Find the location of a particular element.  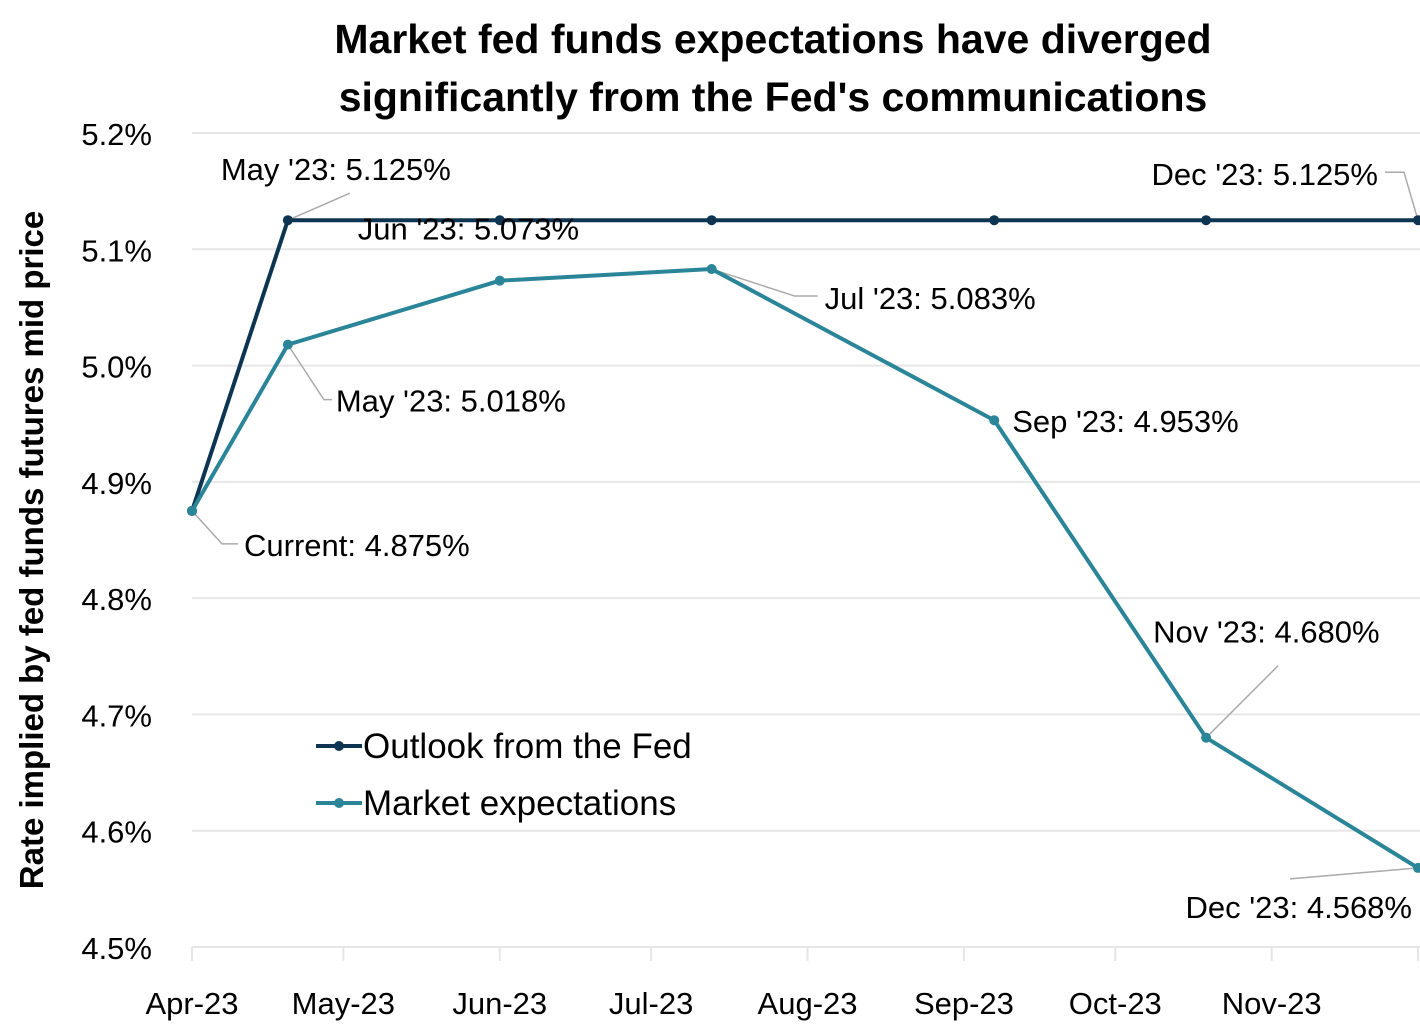

x-tick-label: Jun-23 is located at coordinates (499, 1003).